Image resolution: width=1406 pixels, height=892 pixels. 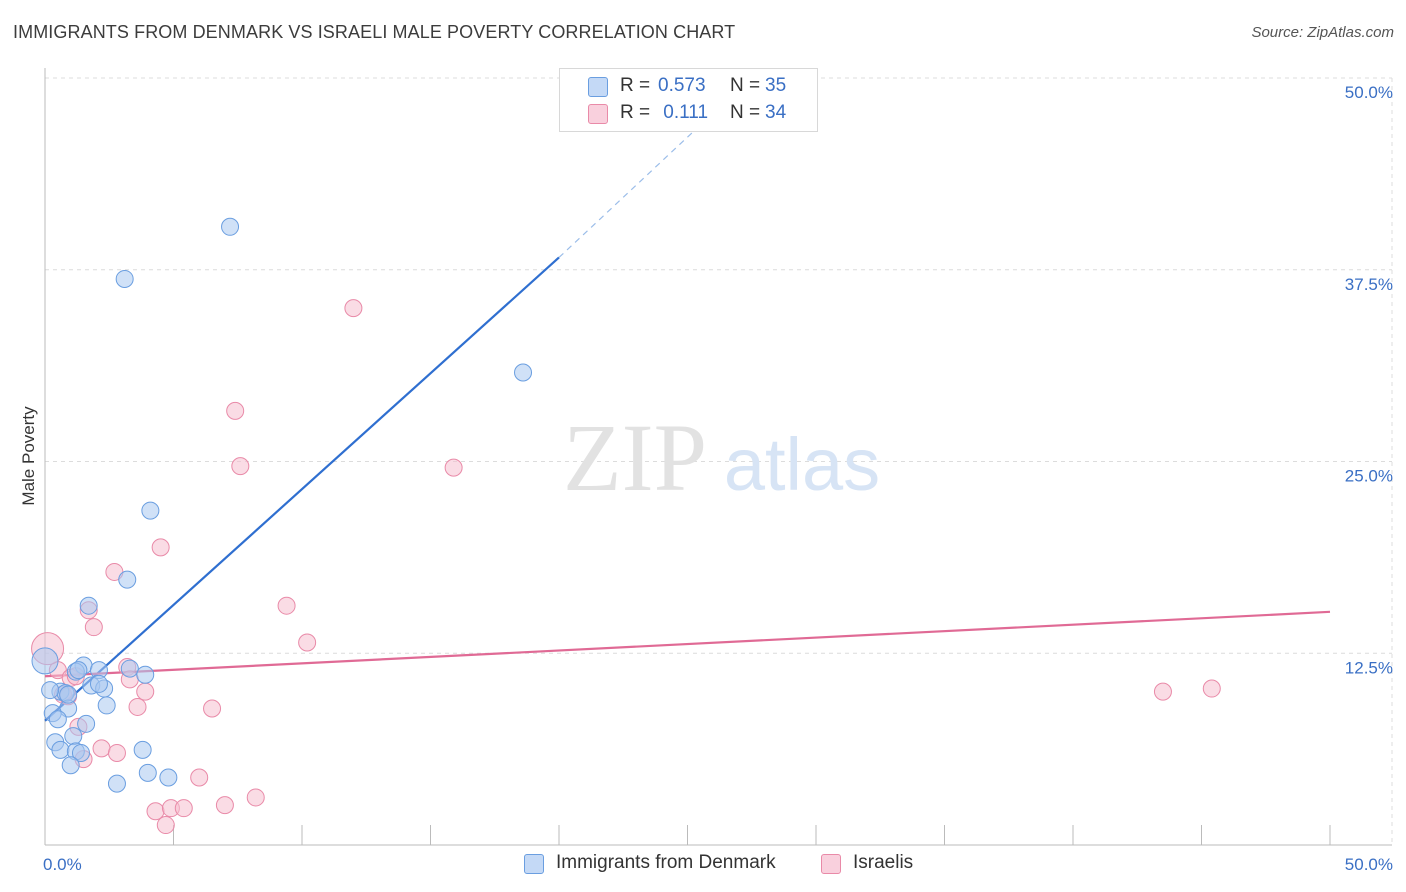 What do you see at coordinates (1369, 92) in the screenshot?
I see `y-tick-label: 50.0%` at bounding box center [1369, 92].